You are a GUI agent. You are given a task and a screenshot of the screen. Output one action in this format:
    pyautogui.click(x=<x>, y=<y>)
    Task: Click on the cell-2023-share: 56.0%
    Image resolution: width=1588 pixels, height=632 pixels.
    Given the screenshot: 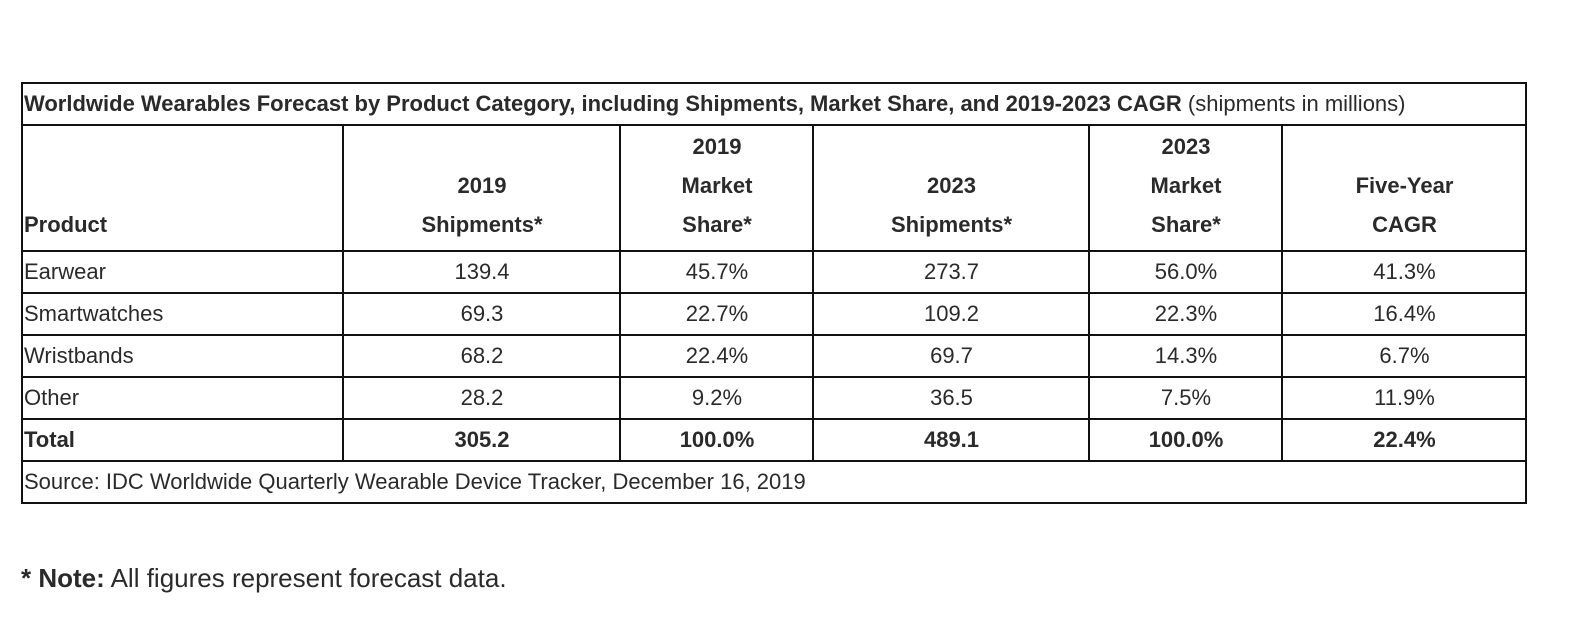 What is the action you would take?
    pyautogui.click(x=1185, y=272)
    